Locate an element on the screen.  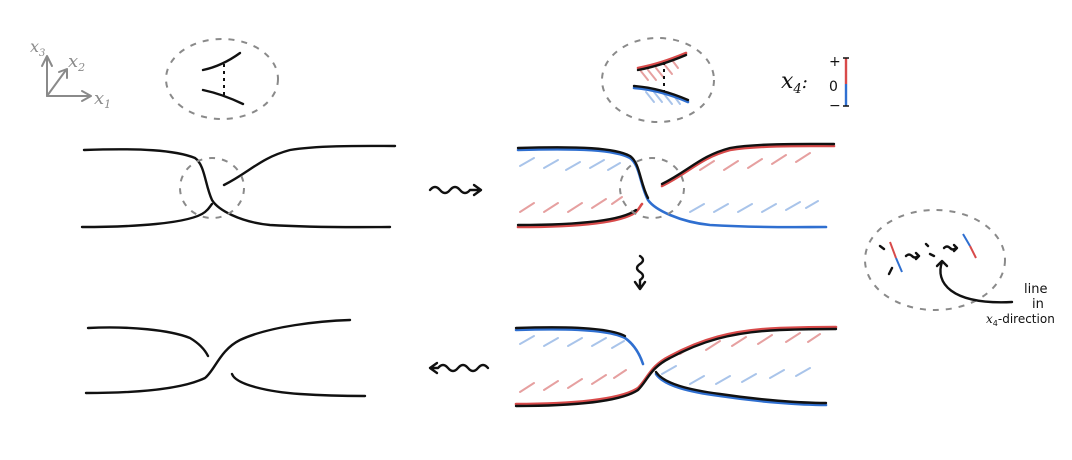
legend-plus: + is located at coordinates (835, 62).